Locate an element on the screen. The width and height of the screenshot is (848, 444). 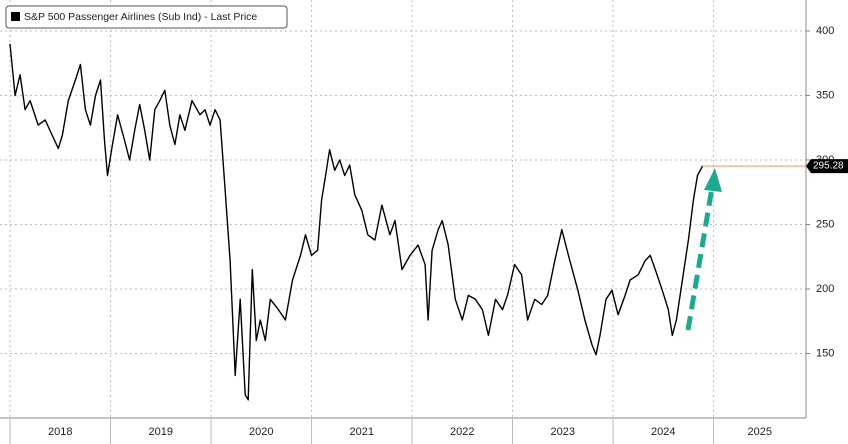
last-price-tag is located at coordinates (827, 166).